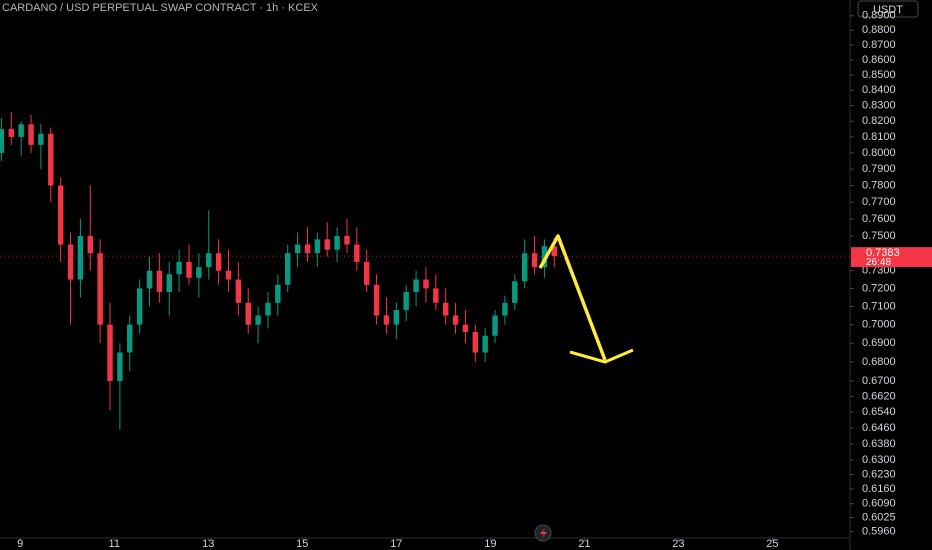  I want to click on y-tick-label: 0.8800, so click(879, 30).